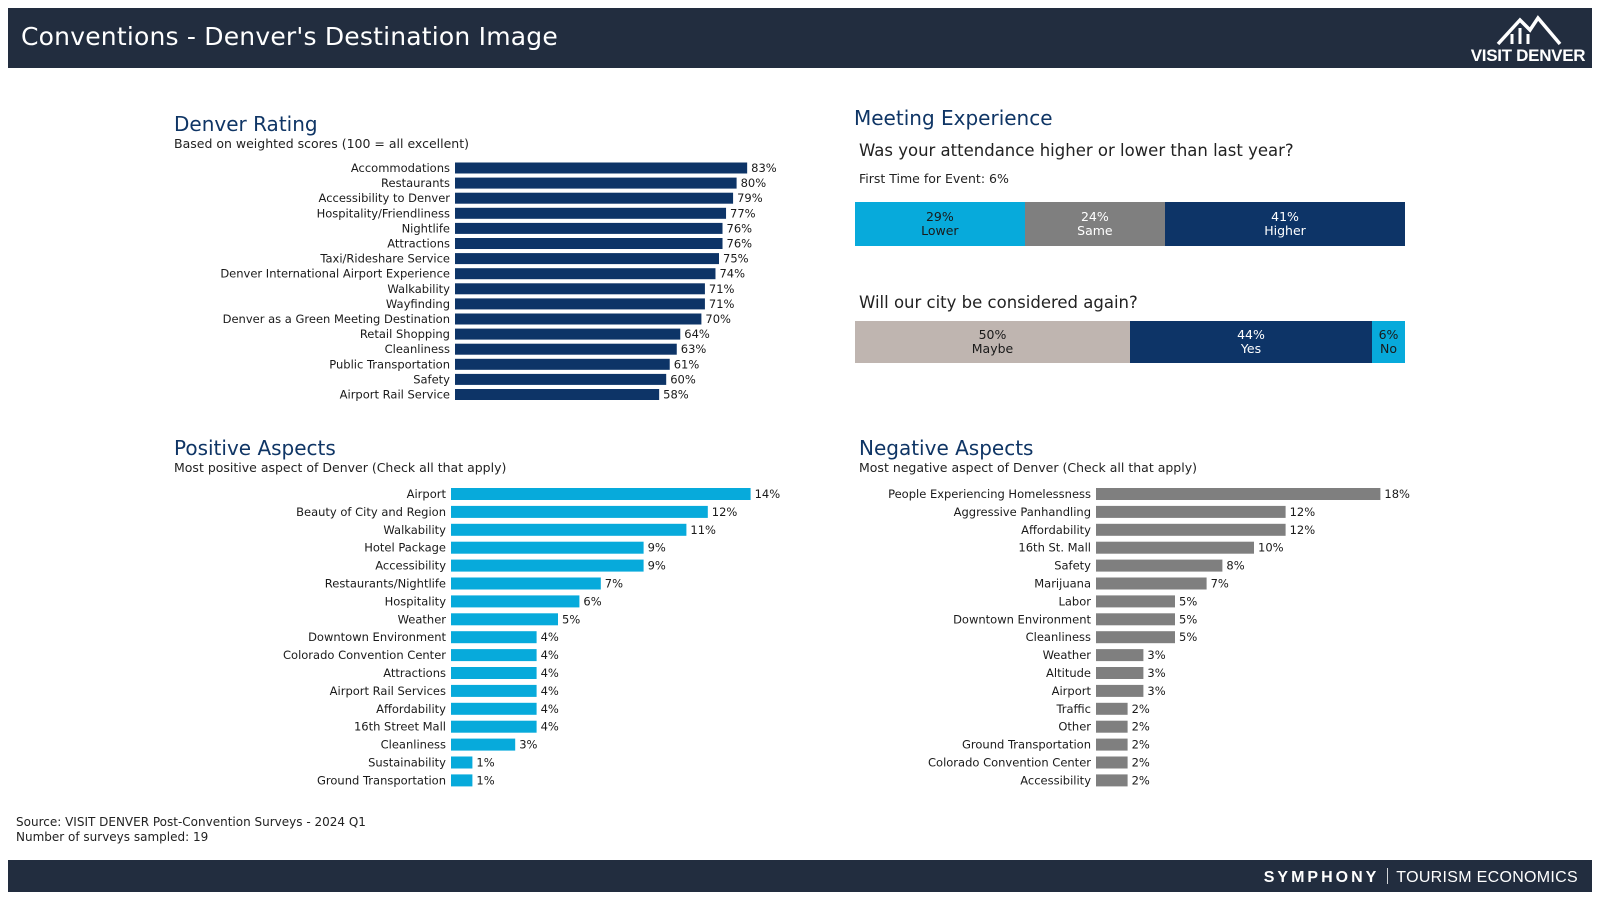 The width and height of the screenshot is (1600, 900). Describe the element at coordinates (1528, 40) in the screenshot. I see `visit-denver-logo: VISIT DENVER` at that location.